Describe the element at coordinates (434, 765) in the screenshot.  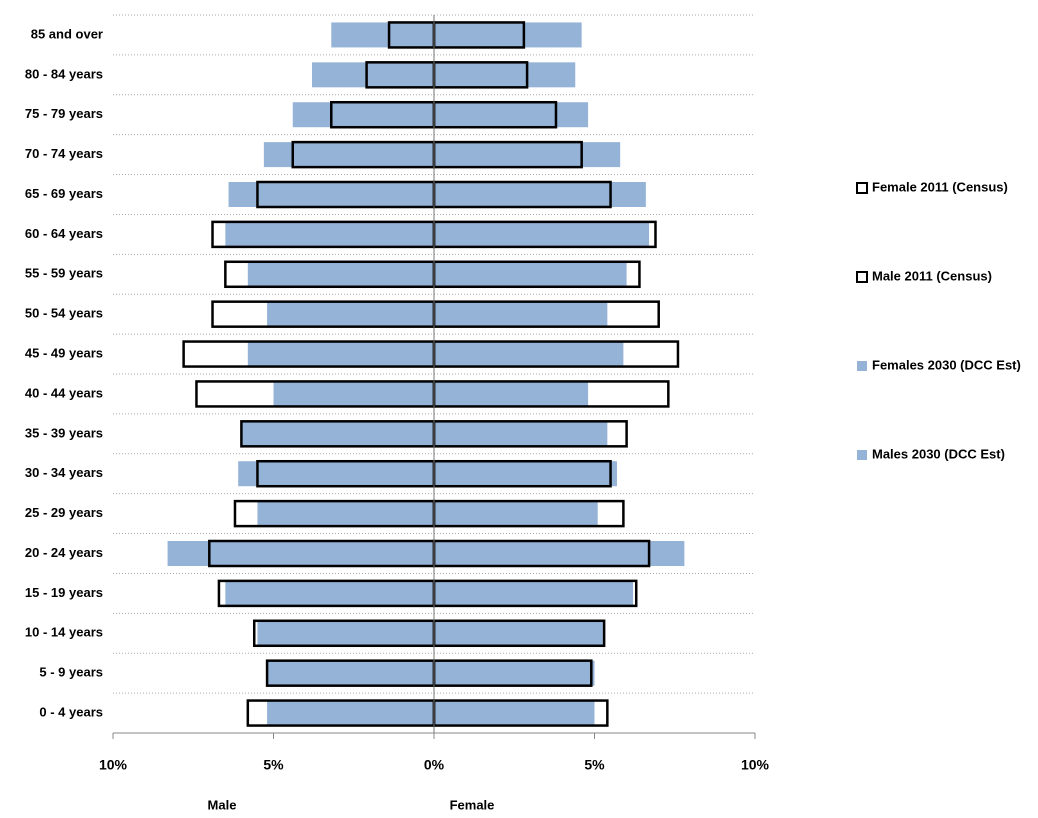
I see `x-tick-label: 0%` at that location.